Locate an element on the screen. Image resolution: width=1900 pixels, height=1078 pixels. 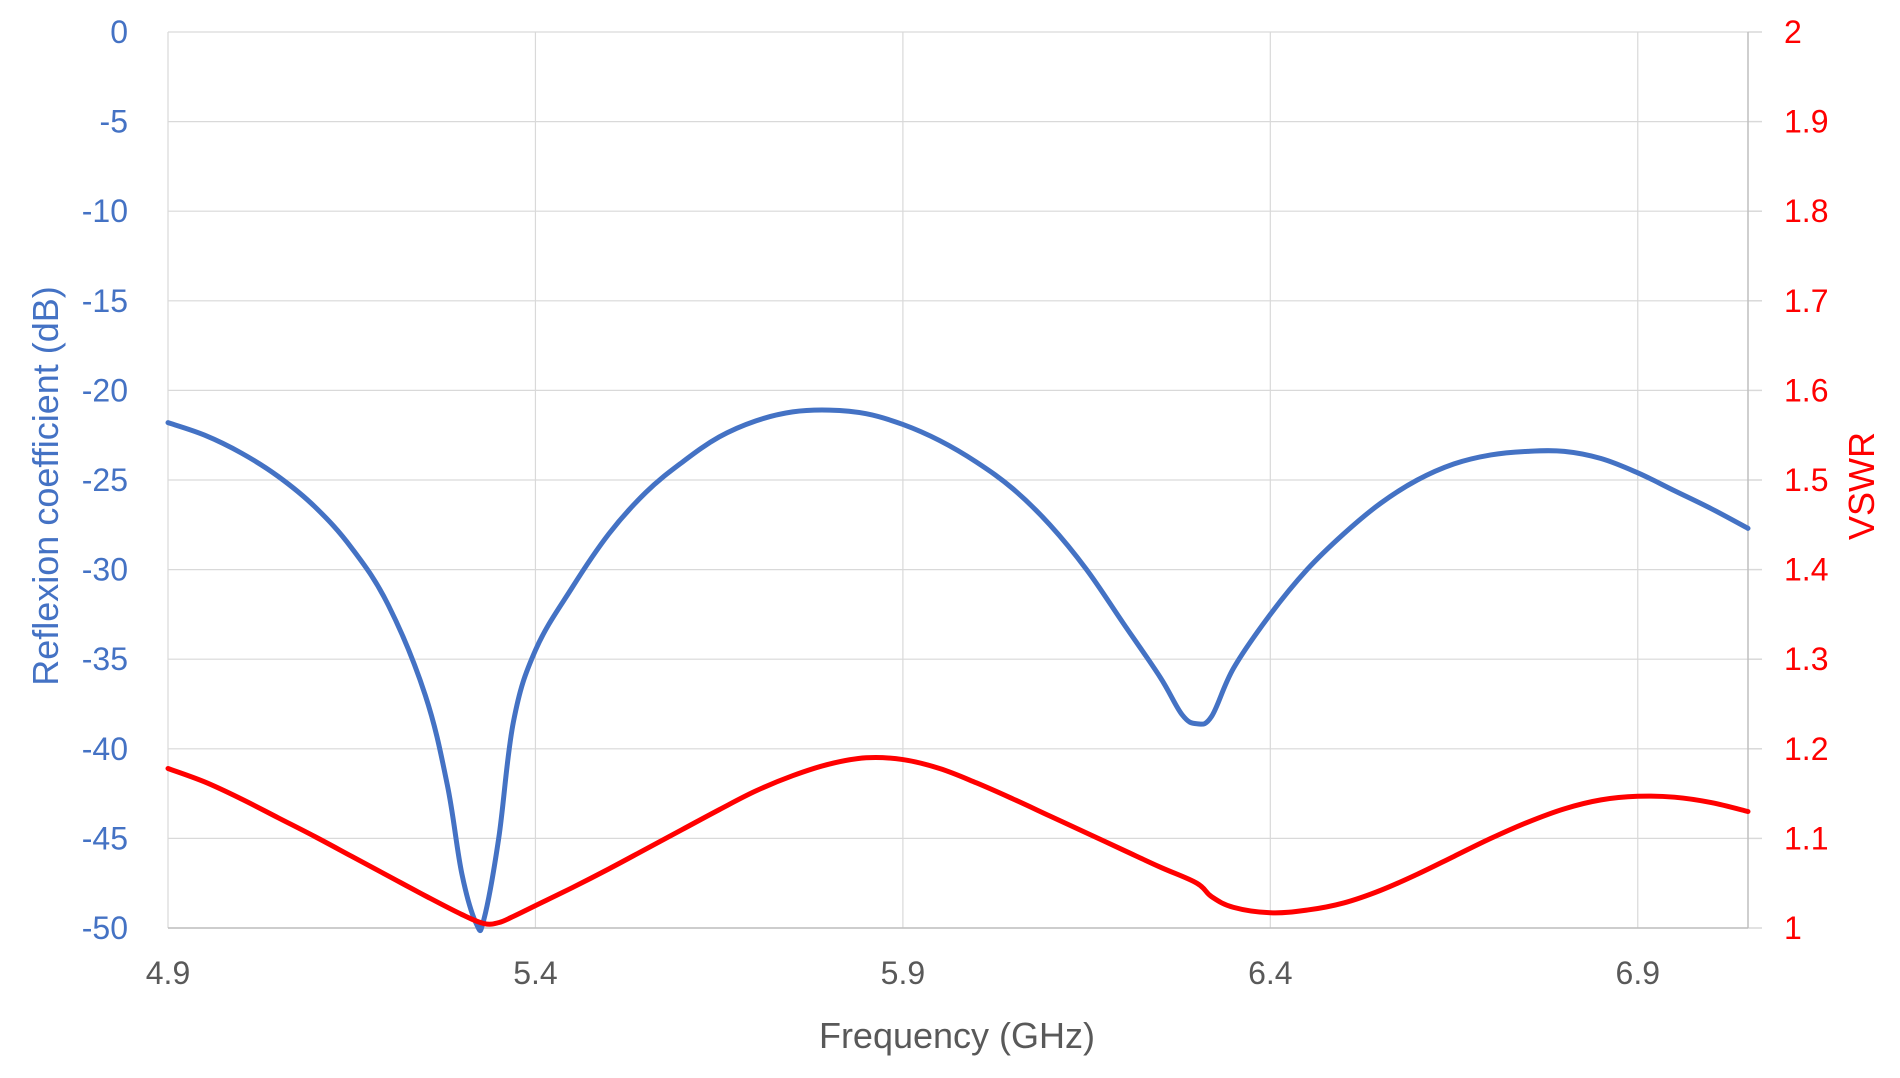
right-y-tick-label: 1.1 is located at coordinates (1806, 838).